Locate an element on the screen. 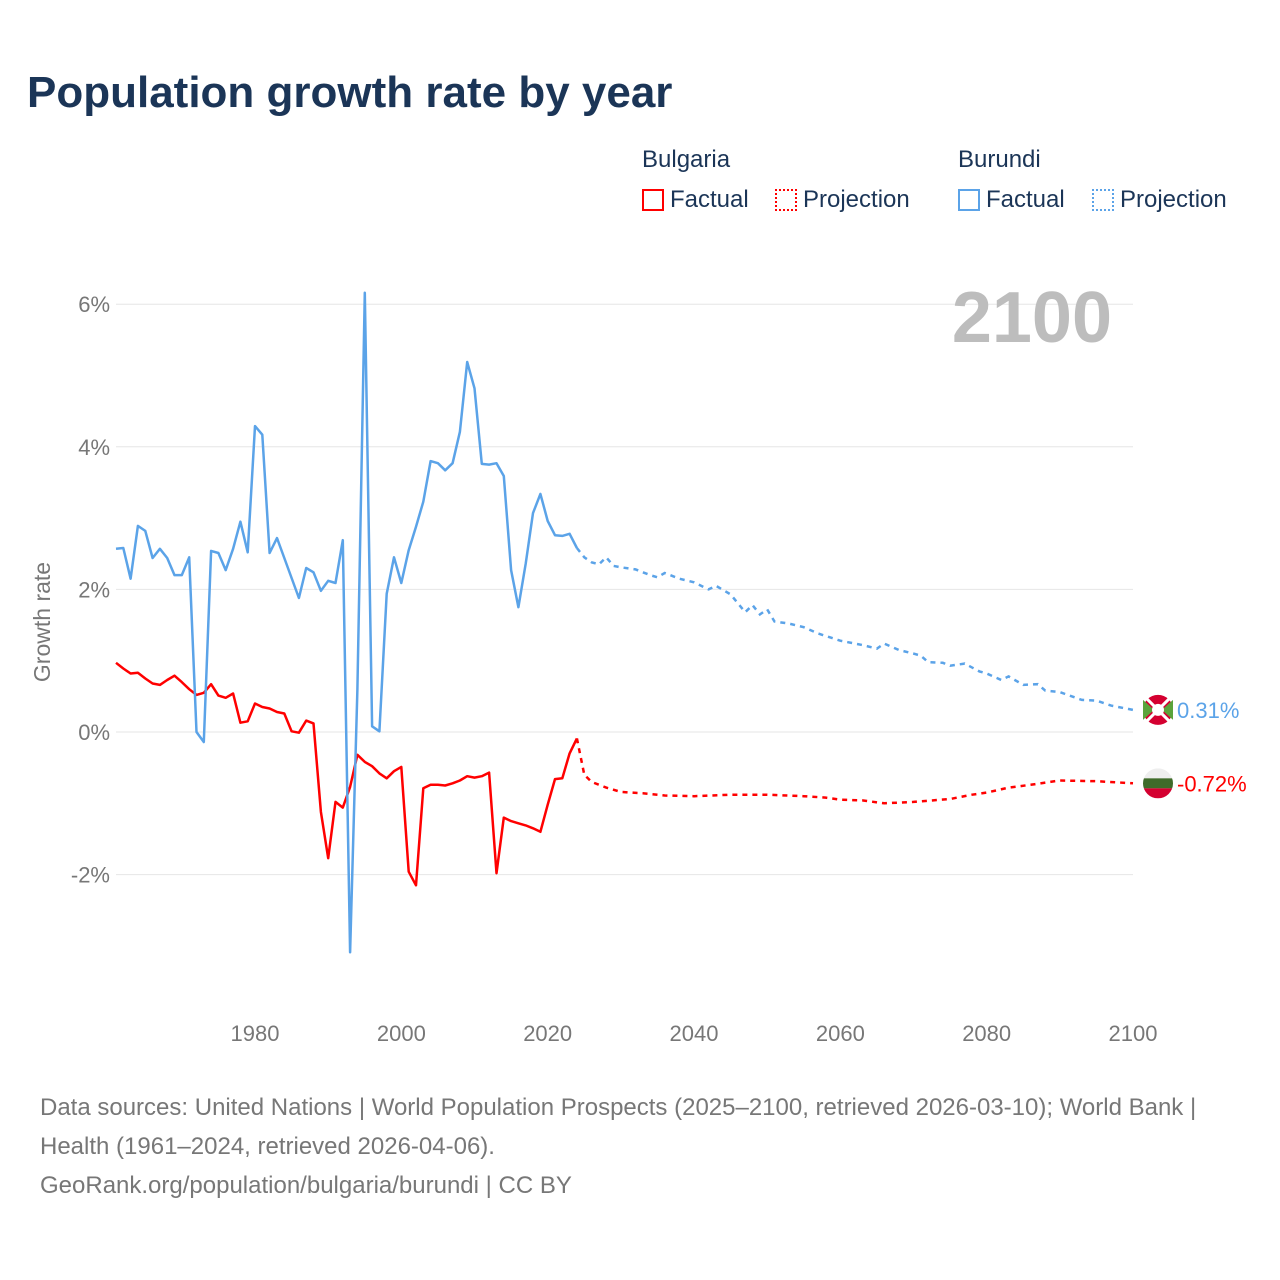  flag-stripe-red is located at coordinates (1158, 793).